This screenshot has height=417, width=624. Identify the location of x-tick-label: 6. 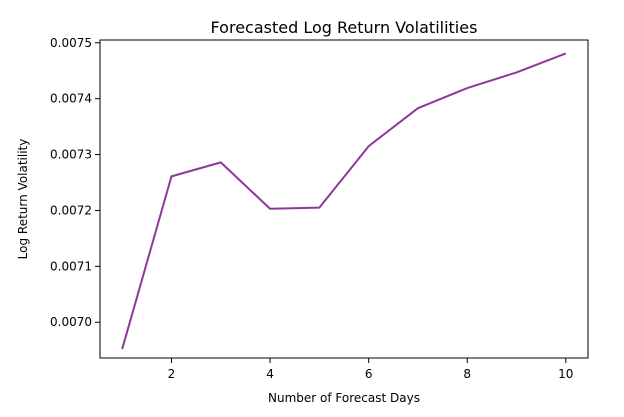
(369, 374).